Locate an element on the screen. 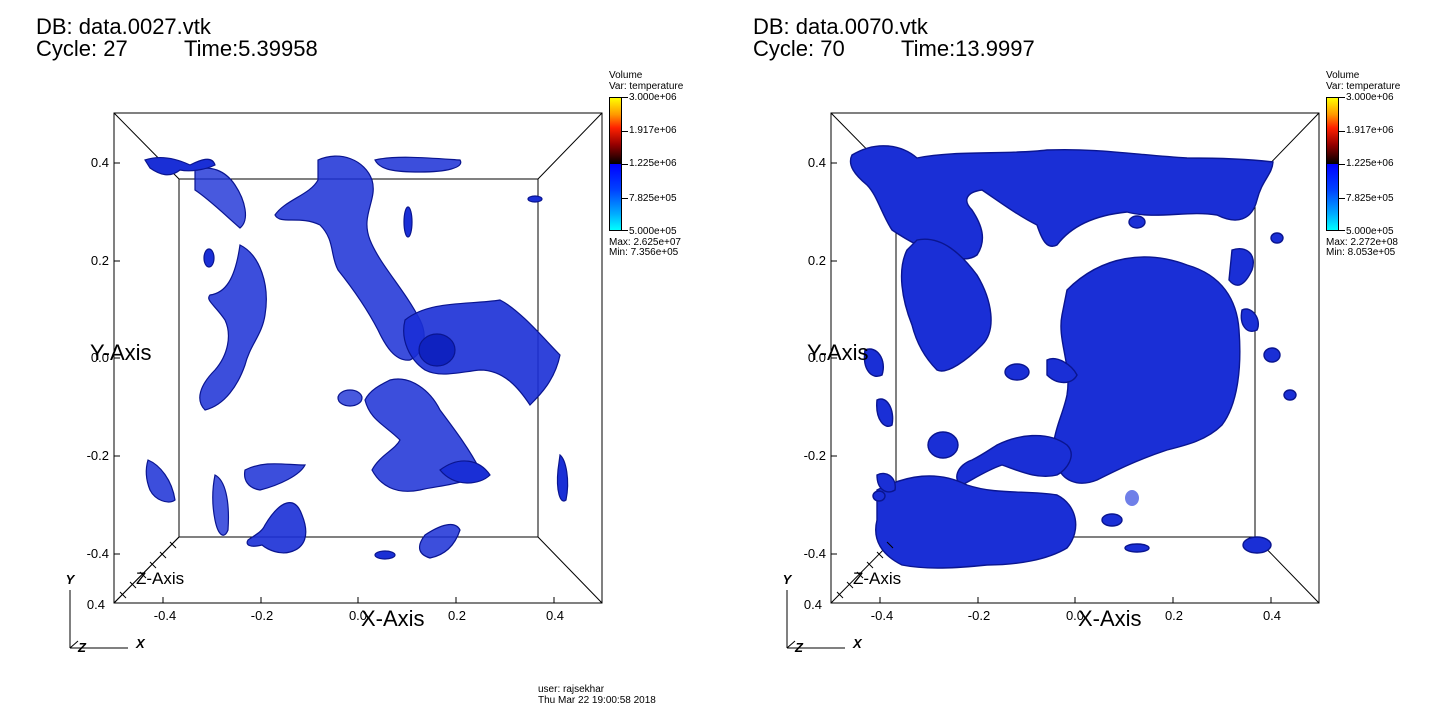 The height and width of the screenshot is (717, 1434). footer-user: user: rajsekhar is located at coordinates (571, 689).